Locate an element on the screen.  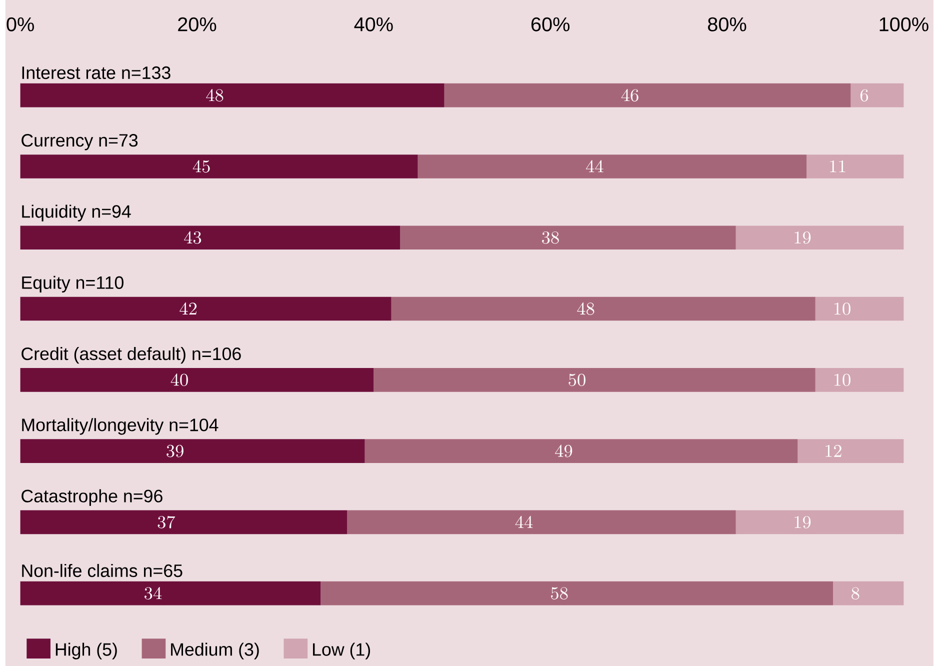
y-tick-label: Equity n=110 is located at coordinates (73, 284).